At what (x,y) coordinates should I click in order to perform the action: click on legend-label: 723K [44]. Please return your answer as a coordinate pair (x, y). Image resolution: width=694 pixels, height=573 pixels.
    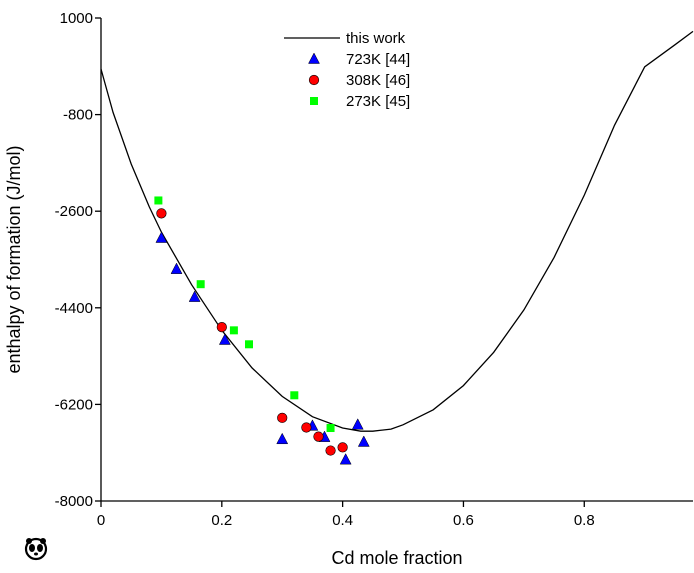
    Looking at the image, I should click on (378, 59).